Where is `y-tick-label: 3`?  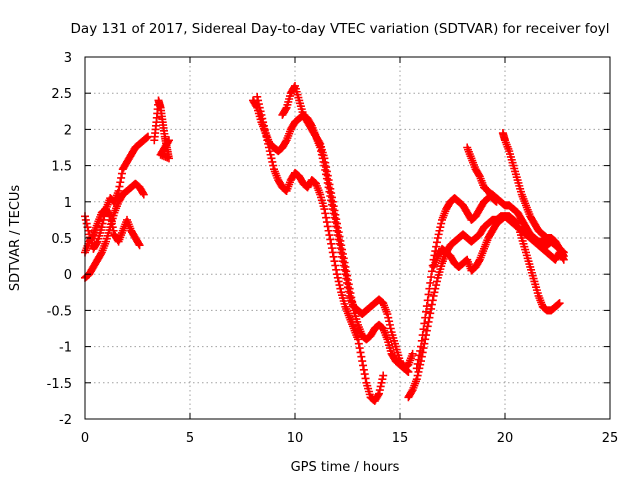
y-tick-label: 3 is located at coordinates (68, 58).